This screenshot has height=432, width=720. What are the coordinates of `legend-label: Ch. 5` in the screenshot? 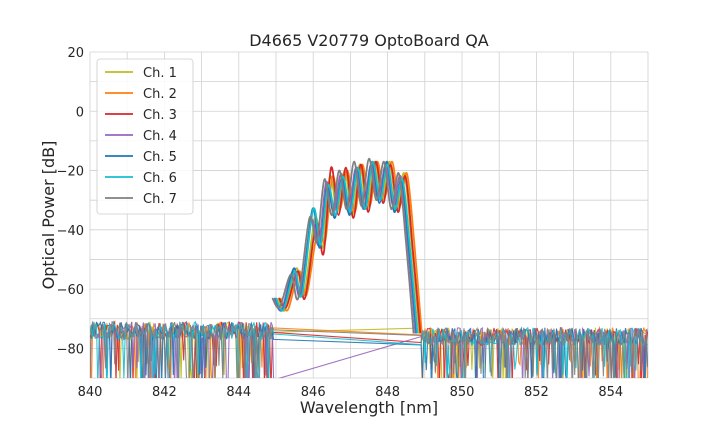 It's located at (160, 157).